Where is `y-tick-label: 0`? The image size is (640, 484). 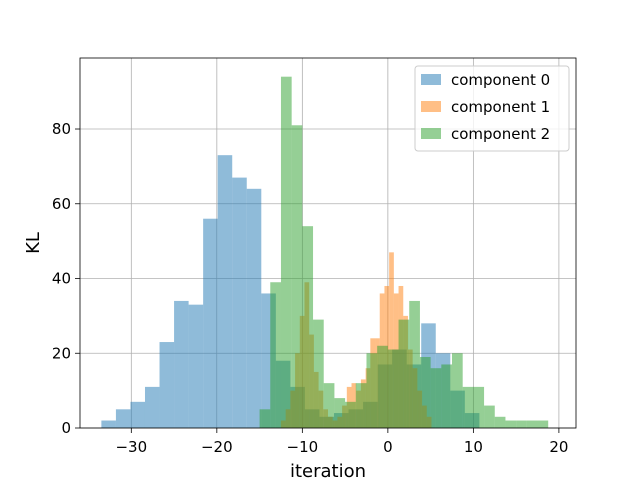
y-tick-label: 0 is located at coordinates (66, 428).